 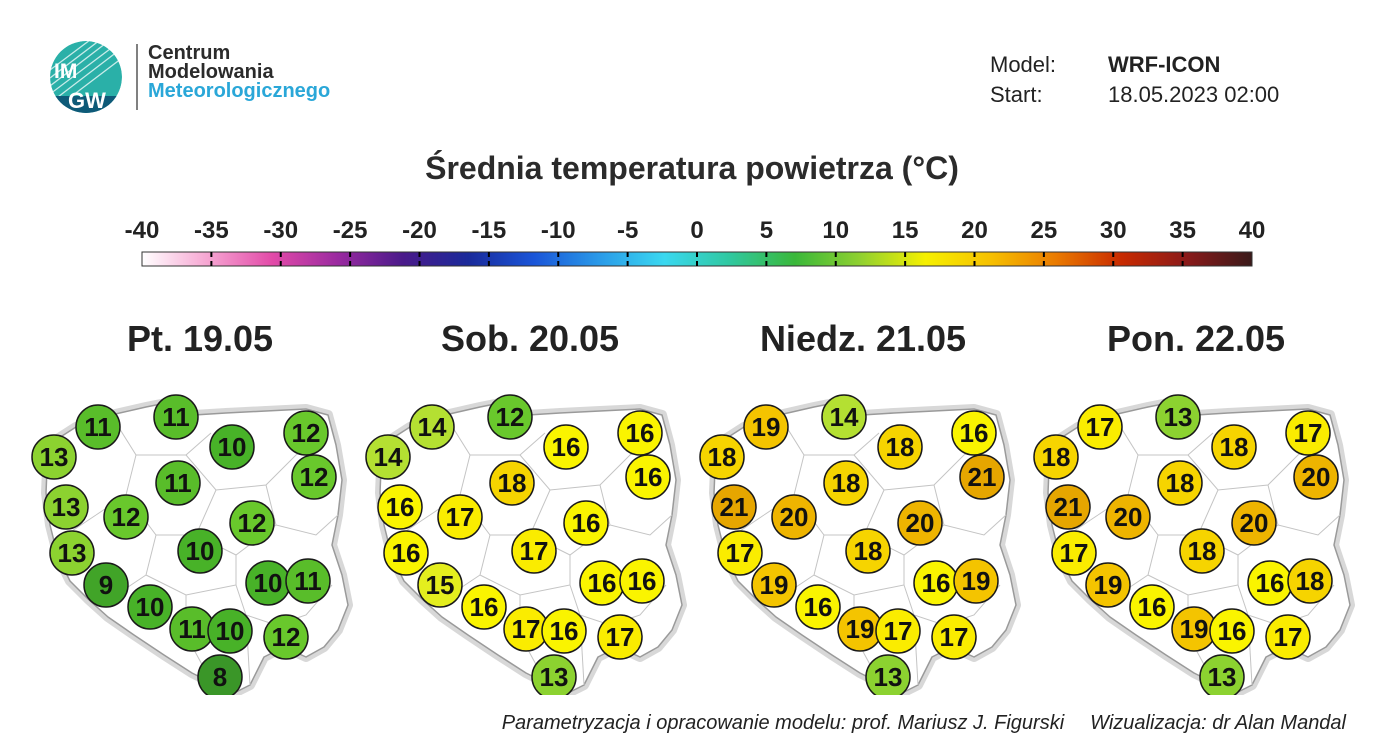 What do you see at coordinates (627, 230) in the screenshot?
I see `scale-tick-label: -5` at bounding box center [627, 230].